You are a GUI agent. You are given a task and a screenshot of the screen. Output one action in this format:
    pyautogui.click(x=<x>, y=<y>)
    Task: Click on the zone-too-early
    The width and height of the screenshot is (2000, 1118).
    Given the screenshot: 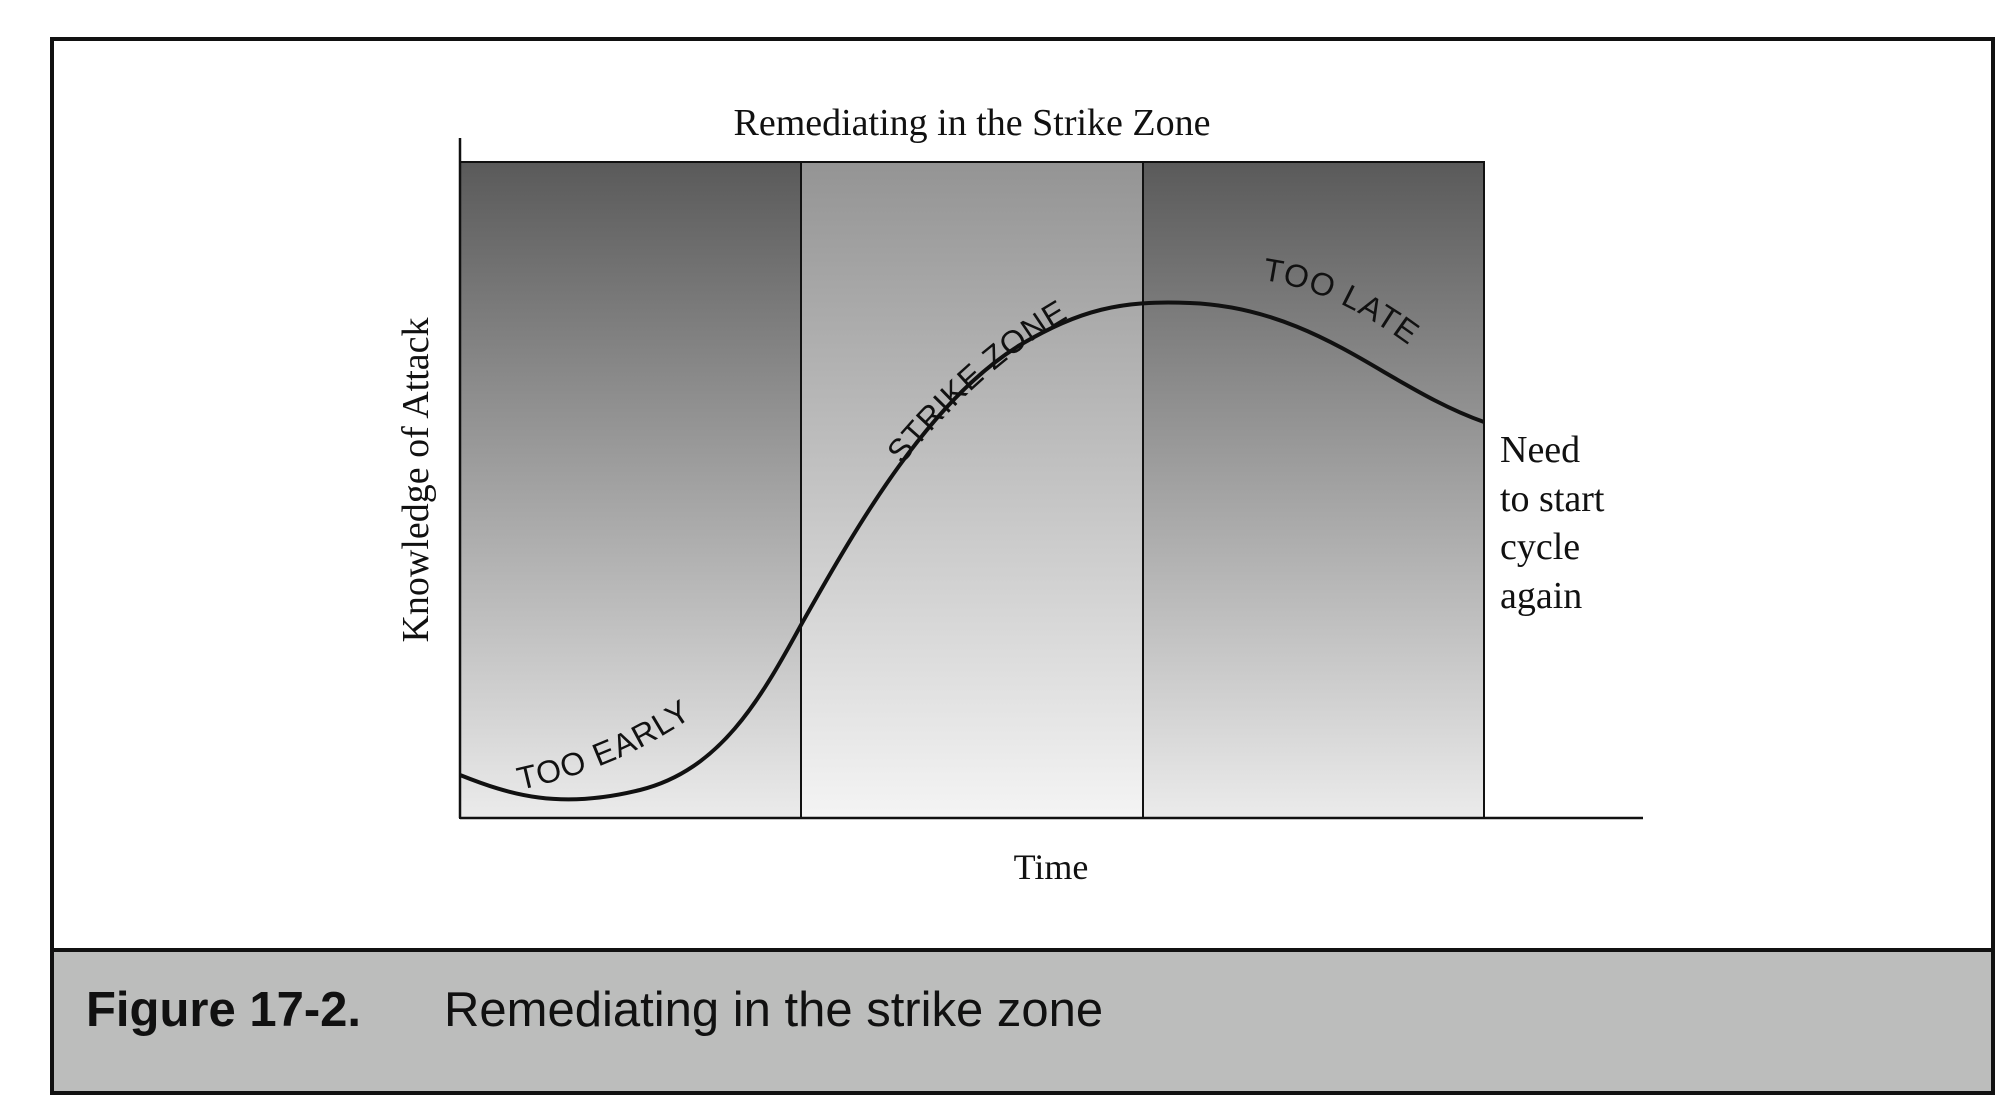 What is the action you would take?
    pyautogui.click(x=630, y=490)
    